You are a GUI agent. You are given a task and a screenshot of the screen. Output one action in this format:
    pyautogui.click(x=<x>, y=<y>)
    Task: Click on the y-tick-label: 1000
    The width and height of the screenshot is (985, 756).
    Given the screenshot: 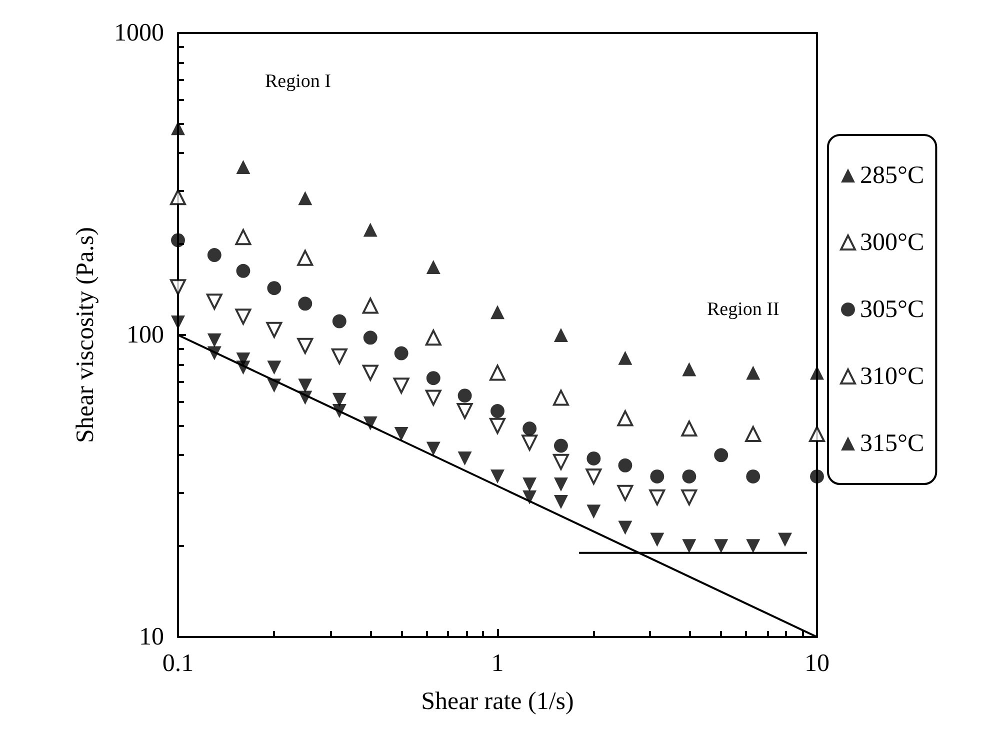 What is the action you would take?
    pyautogui.click(x=139, y=33)
    